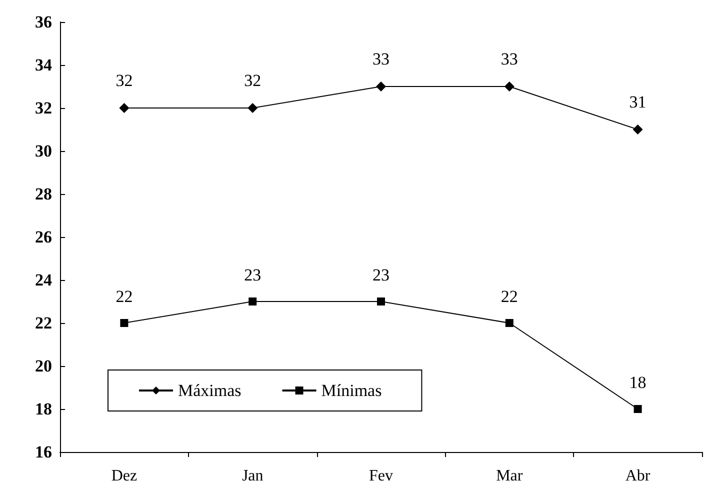 Image resolution: width=724 pixels, height=500 pixels. Describe the element at coordinates (43, 65) in the screenshot. I see `y-tick-label: 34` at that location.